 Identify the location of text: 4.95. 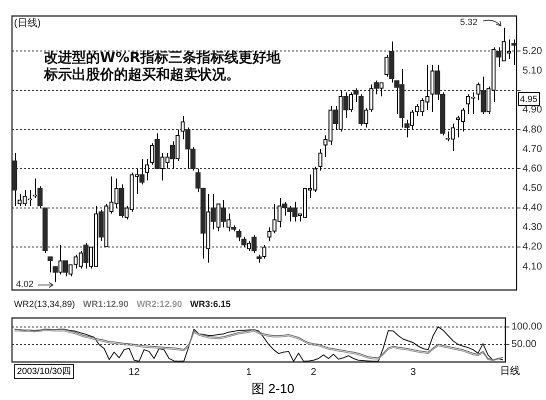
(529, 99).